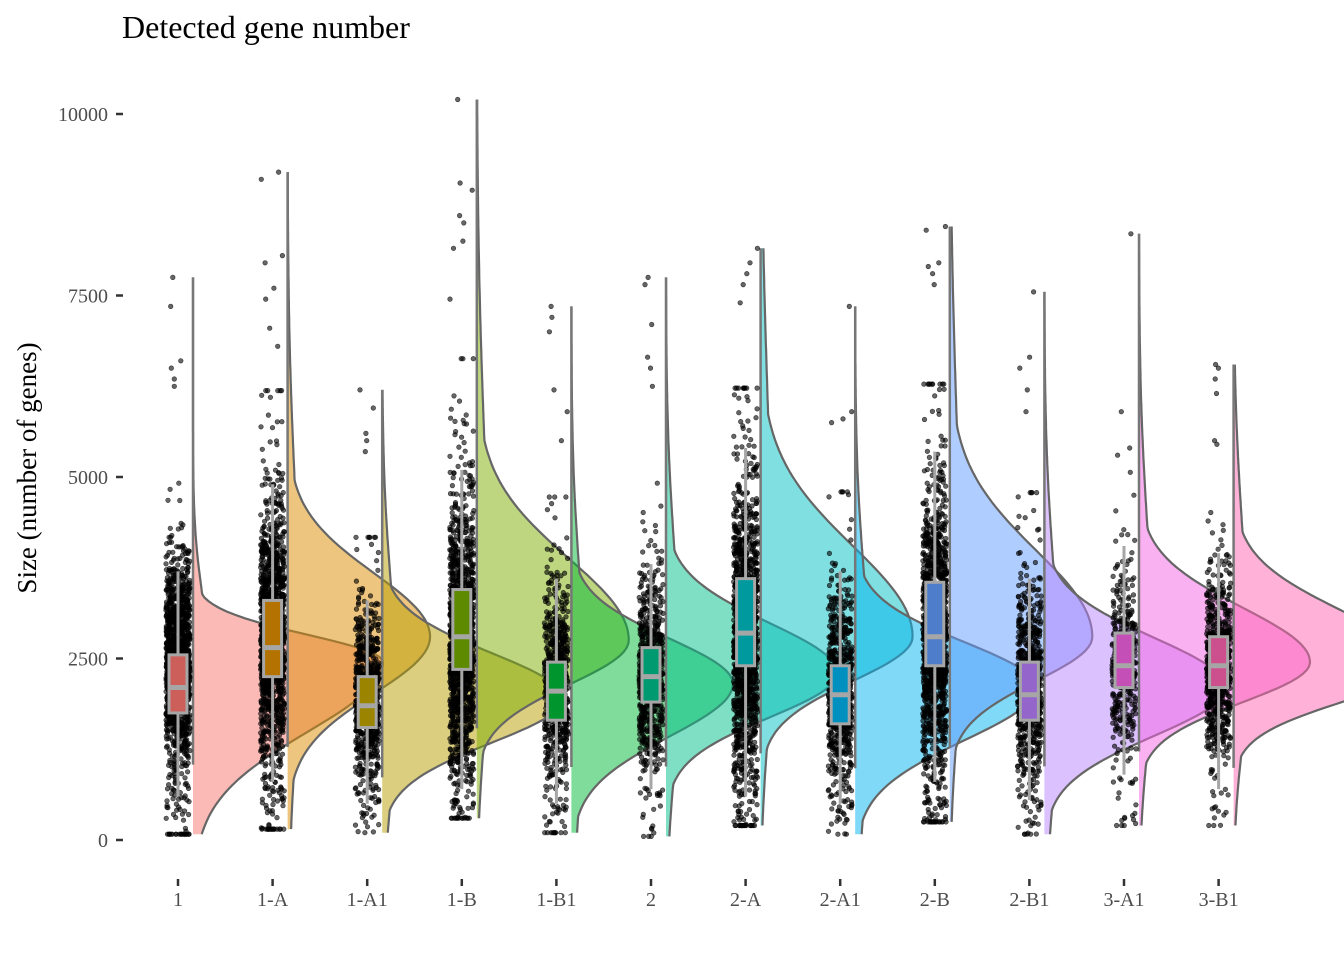 This screenshot has height=960, width=1344. Describe the element at coordinates (266, 27) in the screenshot. I see `chart-title: Detected gene number` at that location.